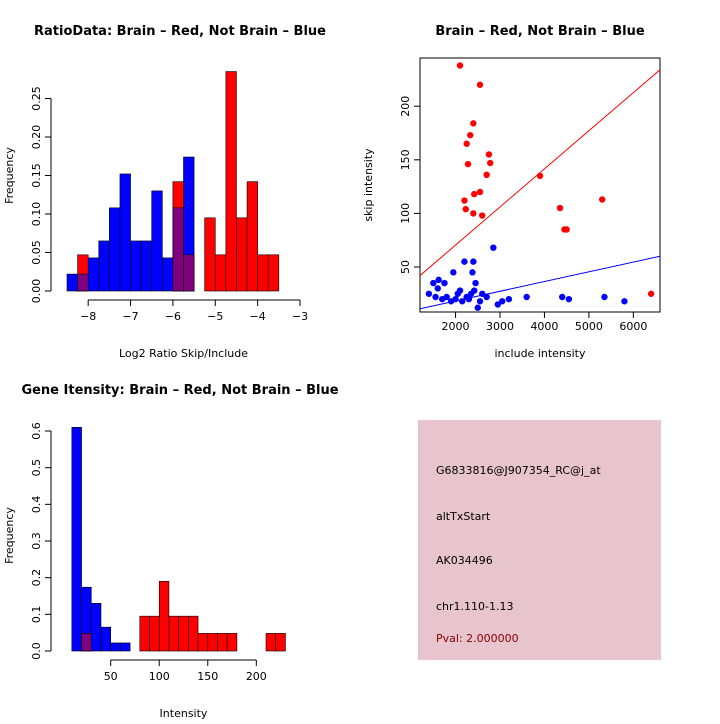  I want to click on chart2-xlabel: Intensity, so click(184, 713).